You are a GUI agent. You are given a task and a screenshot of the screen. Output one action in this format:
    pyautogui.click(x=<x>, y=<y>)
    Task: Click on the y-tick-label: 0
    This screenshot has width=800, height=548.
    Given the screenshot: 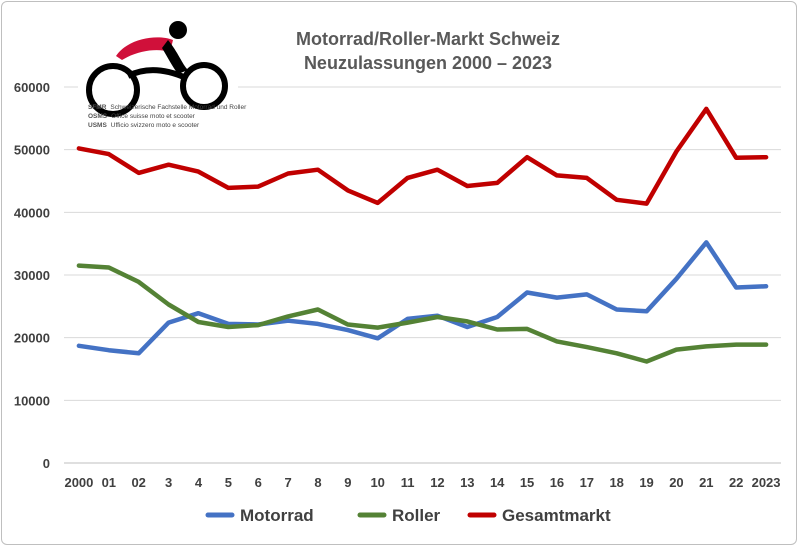 What is the action you would take?
    pyautogui.click(x=46, y=463)
    